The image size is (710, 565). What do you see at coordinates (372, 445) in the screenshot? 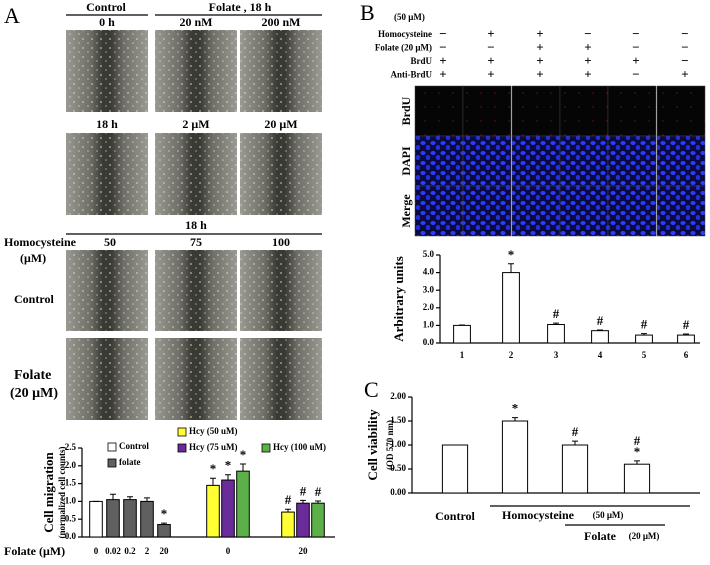
I see `y-axis-label: Cell viability` at bounding box center [372, 445].